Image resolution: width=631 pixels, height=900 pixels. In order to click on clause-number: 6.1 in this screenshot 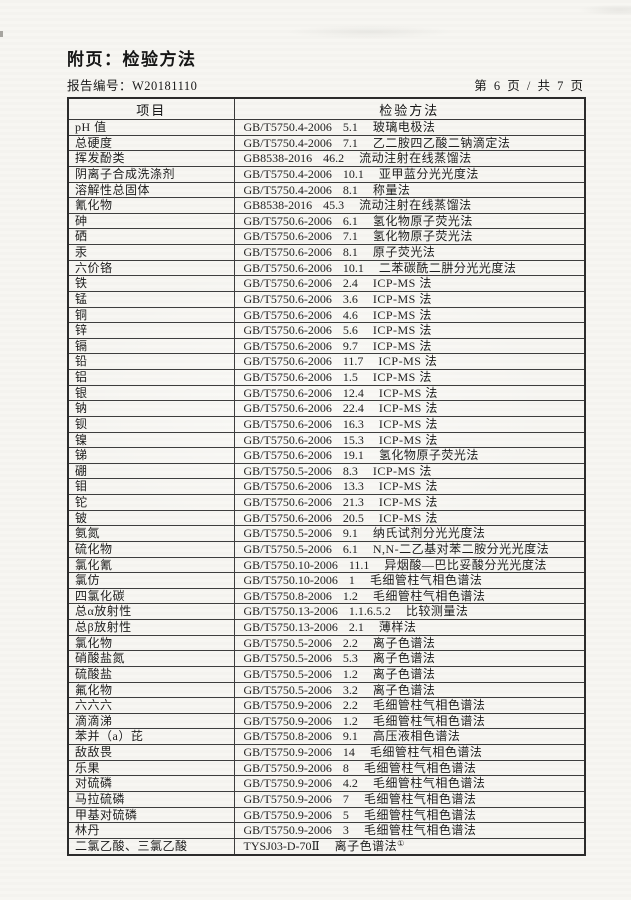, I will do `click(350, 220)`.